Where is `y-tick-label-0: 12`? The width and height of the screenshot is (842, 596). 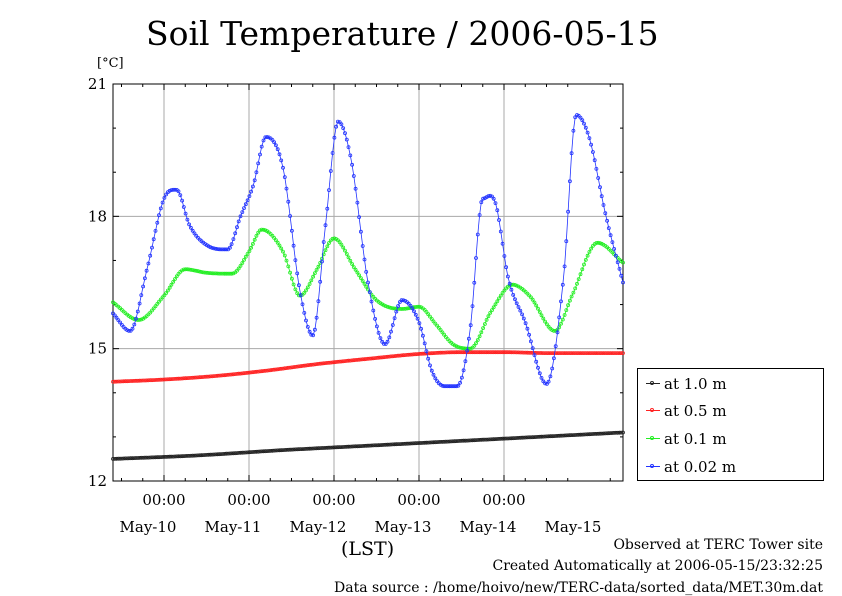
y-tick-label-0: 12 is located at coordinates (97, 481).